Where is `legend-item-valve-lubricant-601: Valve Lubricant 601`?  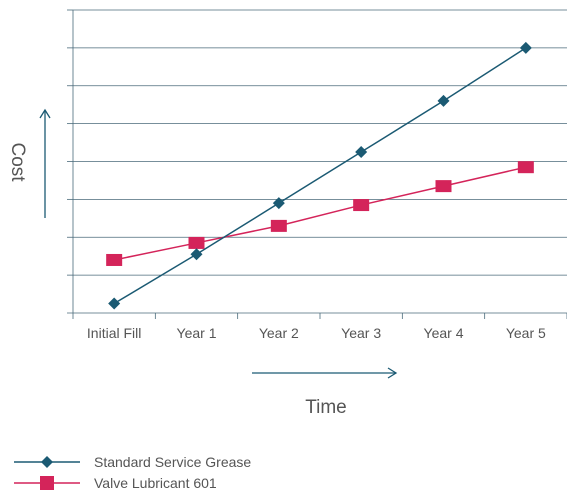
legend-item-valve-lubricant-601: Valve Lubricant 601 is located at coordinates (115, 483).